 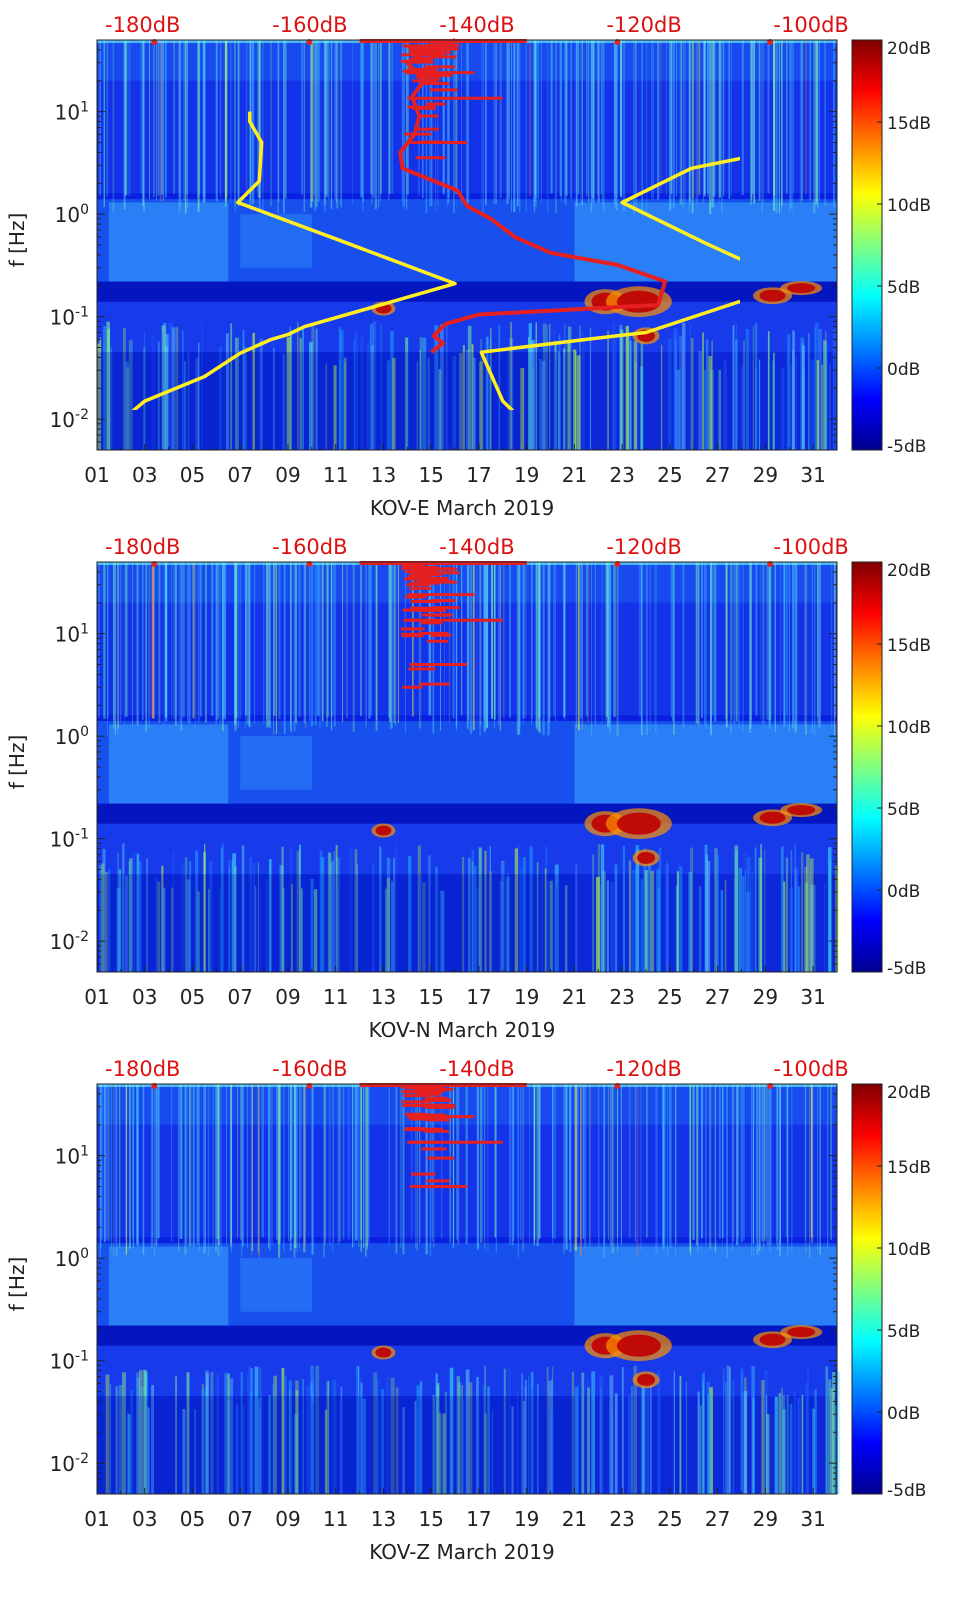 I want to click on x-tick-label: 13, so click(x=383, y=475).